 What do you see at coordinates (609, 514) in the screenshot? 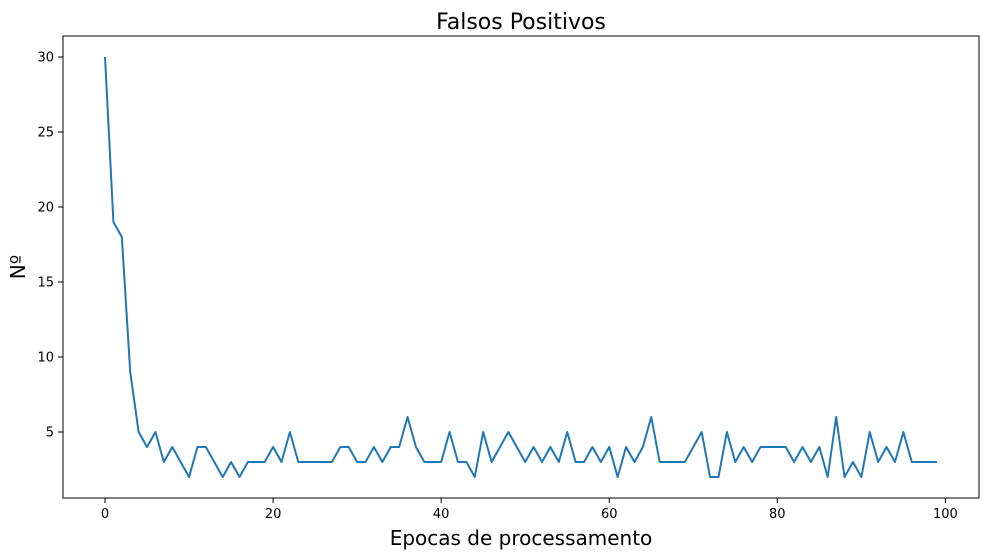
I see `x-tick-label: 60` at bounding box center [609, 514].